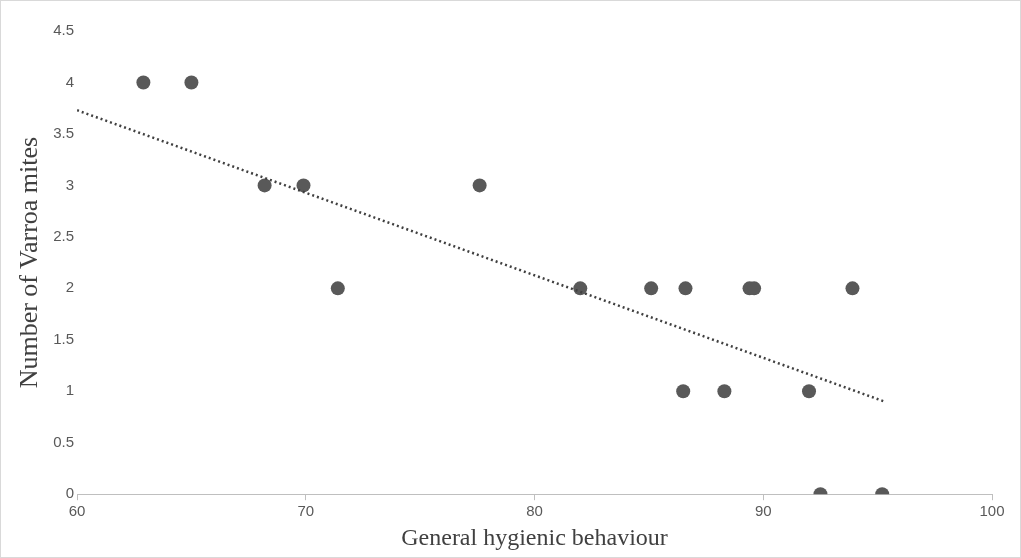 This screenshot has height=558, width=1021. I want to click on x-tick-label: 60, so click(77, 511).